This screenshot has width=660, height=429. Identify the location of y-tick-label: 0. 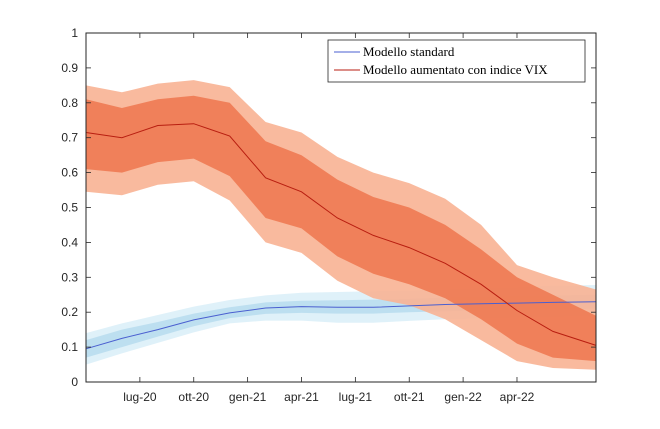
(74, 382).